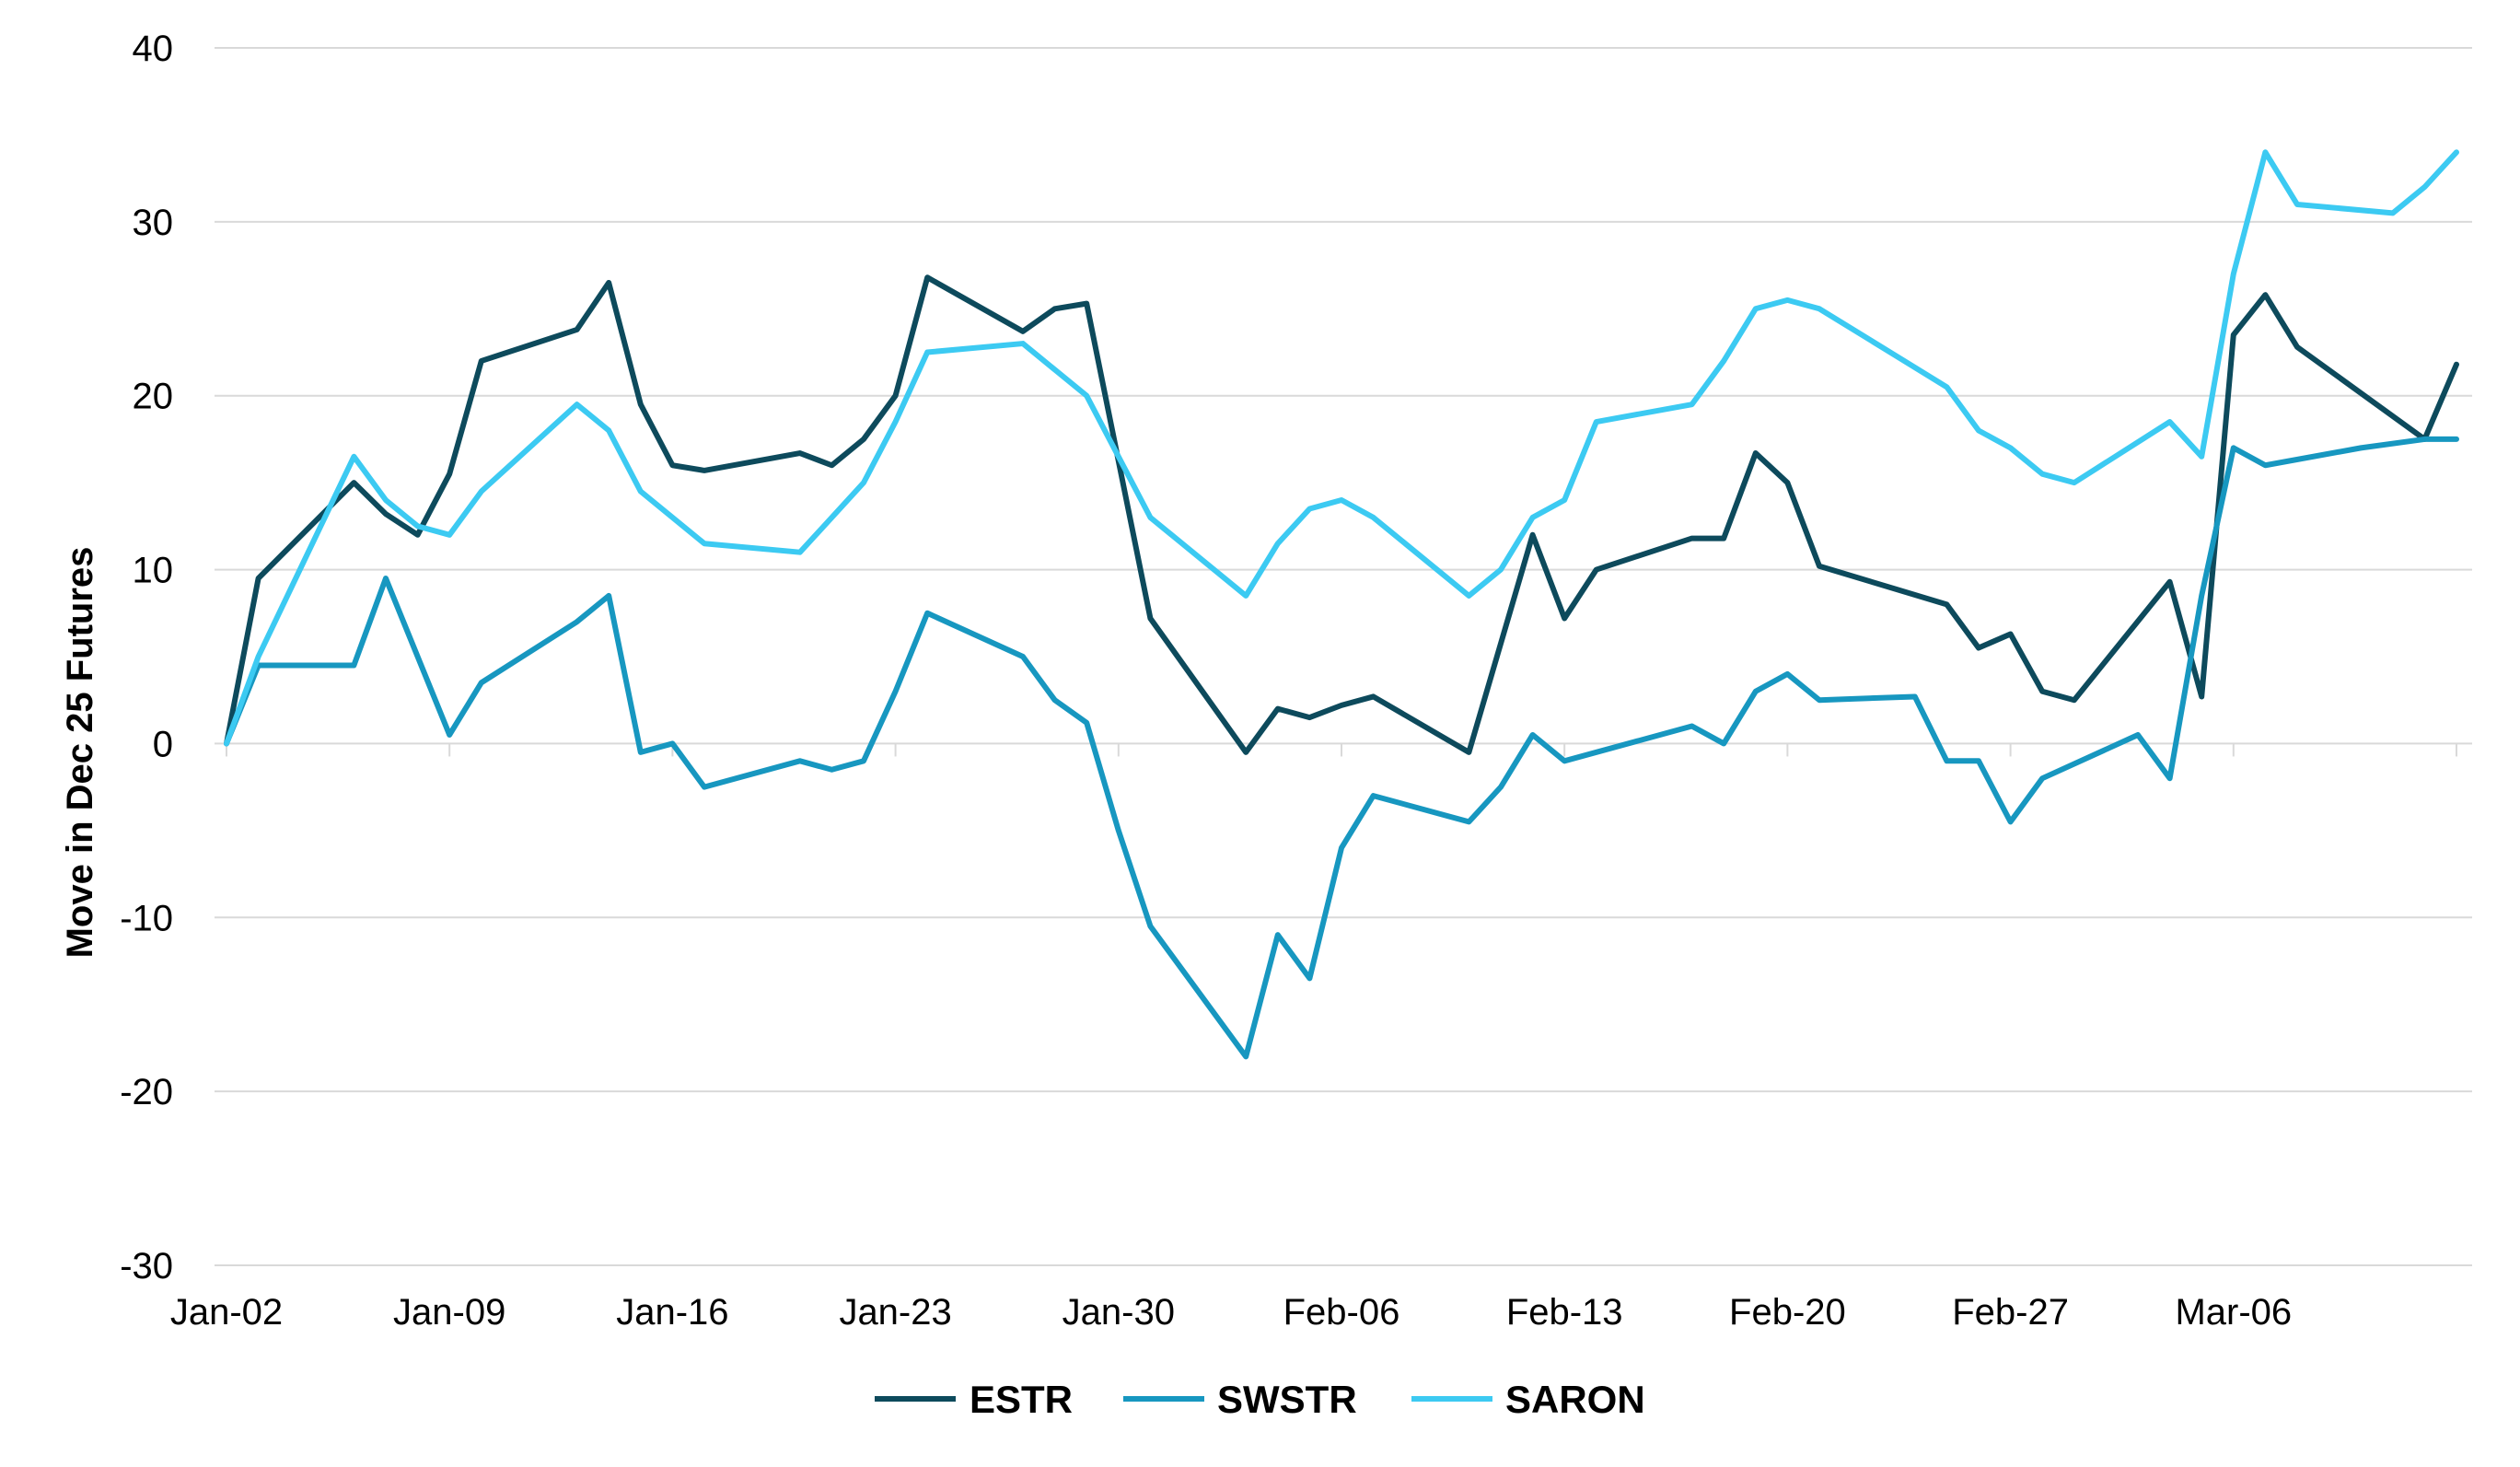 Image resolution: width=2520 pixels, height=1467 pixels. I want to click on x-tick-label: Feb-20, so click(1787, 1312).